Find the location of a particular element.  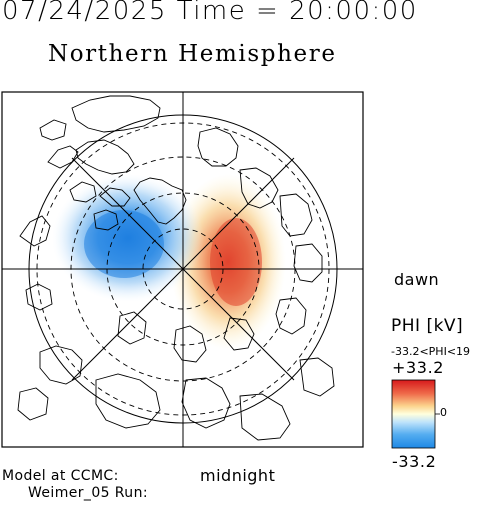

colorbar-range-text: -33.2<PHI<19 is located at coordinates (431, 351).